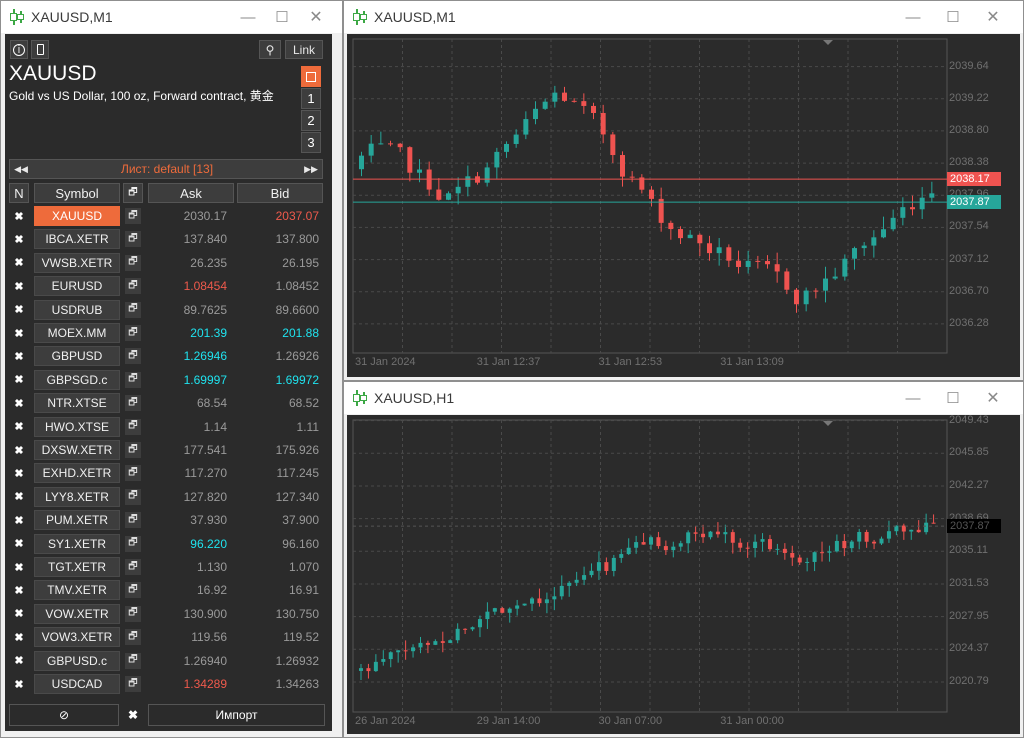 Image resolution: width=1024 pixels, height=738 pixels. Describe the element at coordinates (683, 17) in the screenshot. I see `chart-m1-titlebar: XAUUSD,M1 — ☐ ✕` at that location.